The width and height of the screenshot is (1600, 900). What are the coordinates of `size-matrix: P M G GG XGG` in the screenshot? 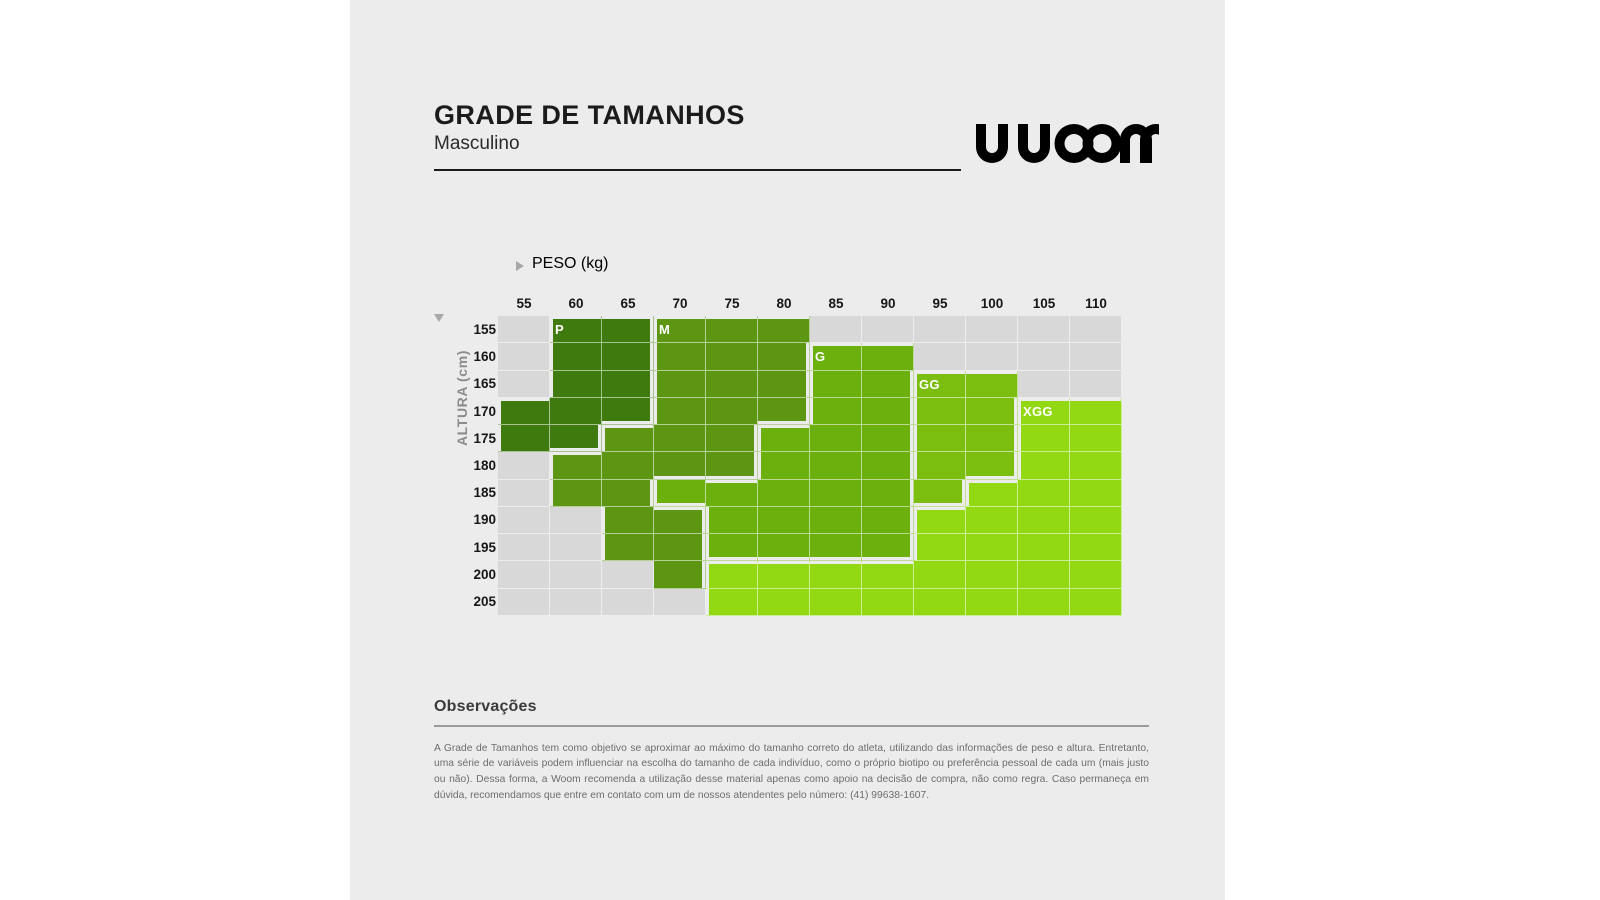 It's located at (810, 466).